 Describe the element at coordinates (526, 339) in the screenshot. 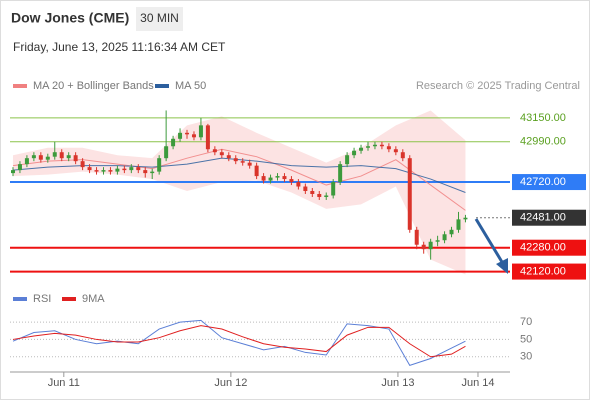

I see `y-tick-label: 50` at that location.